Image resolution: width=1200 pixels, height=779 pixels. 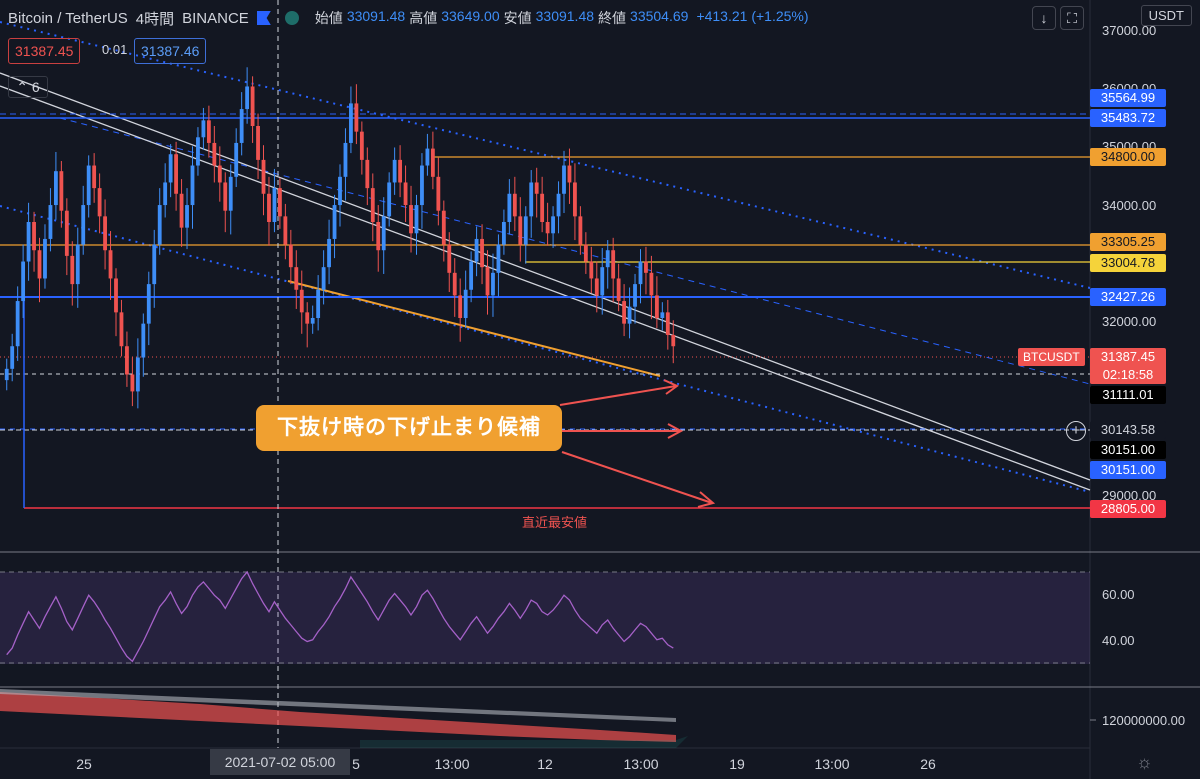 I want to click on close-value: 33504.69, so click(x=659, y=16).